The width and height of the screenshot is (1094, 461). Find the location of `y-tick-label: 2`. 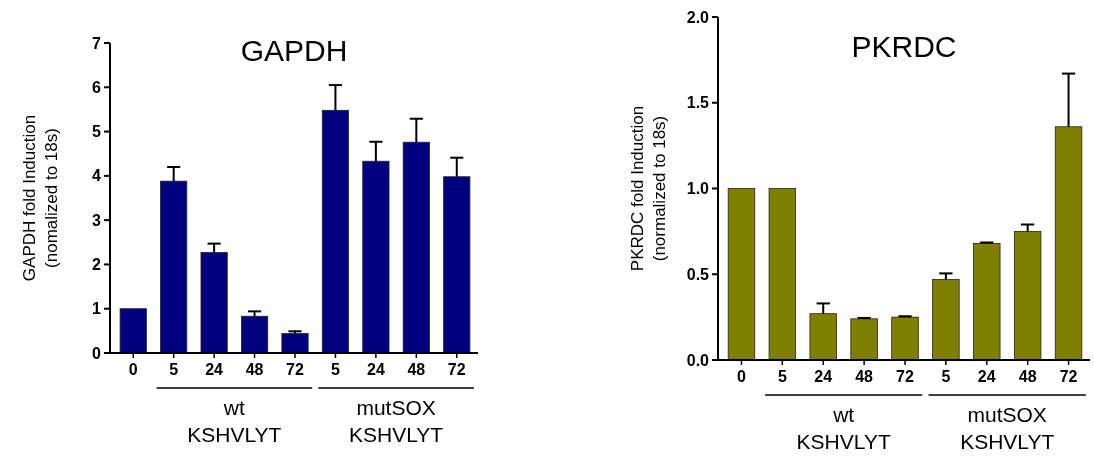

y-tick-label: 2 is located at coordinates (97, 265).